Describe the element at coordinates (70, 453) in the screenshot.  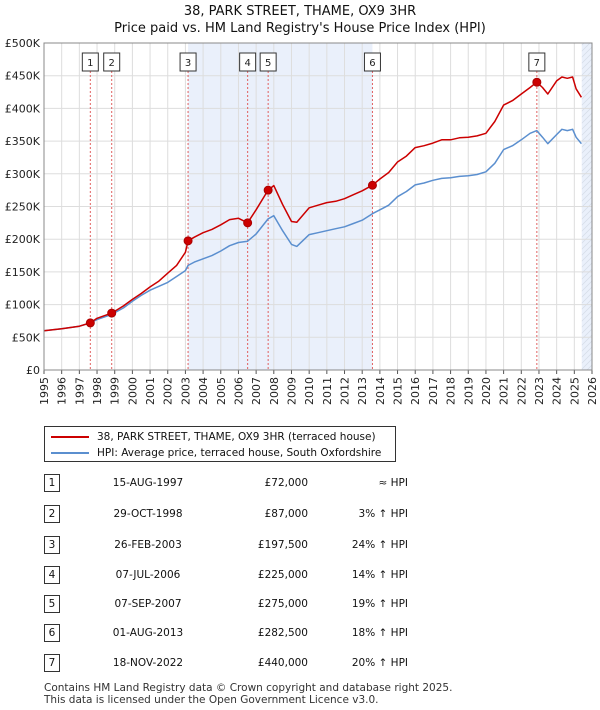
I see `legend-swatch-hpi` at that location.